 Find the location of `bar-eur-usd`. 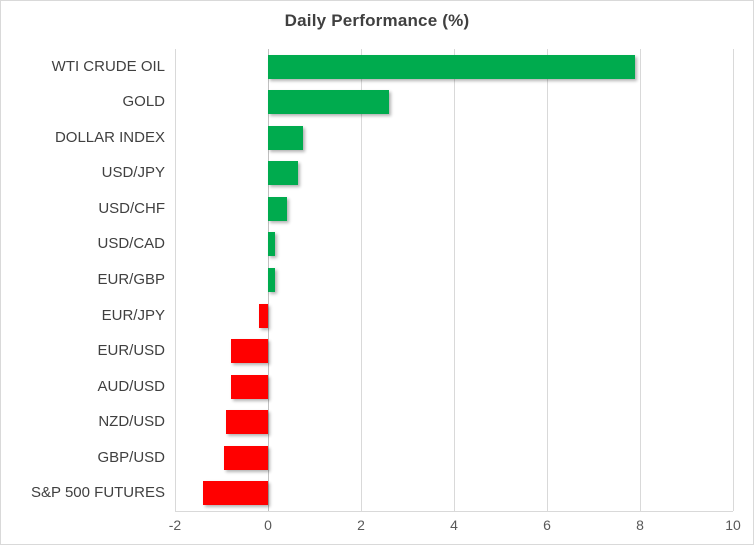

bar-eur-usd is located at coordinates (249, 351).